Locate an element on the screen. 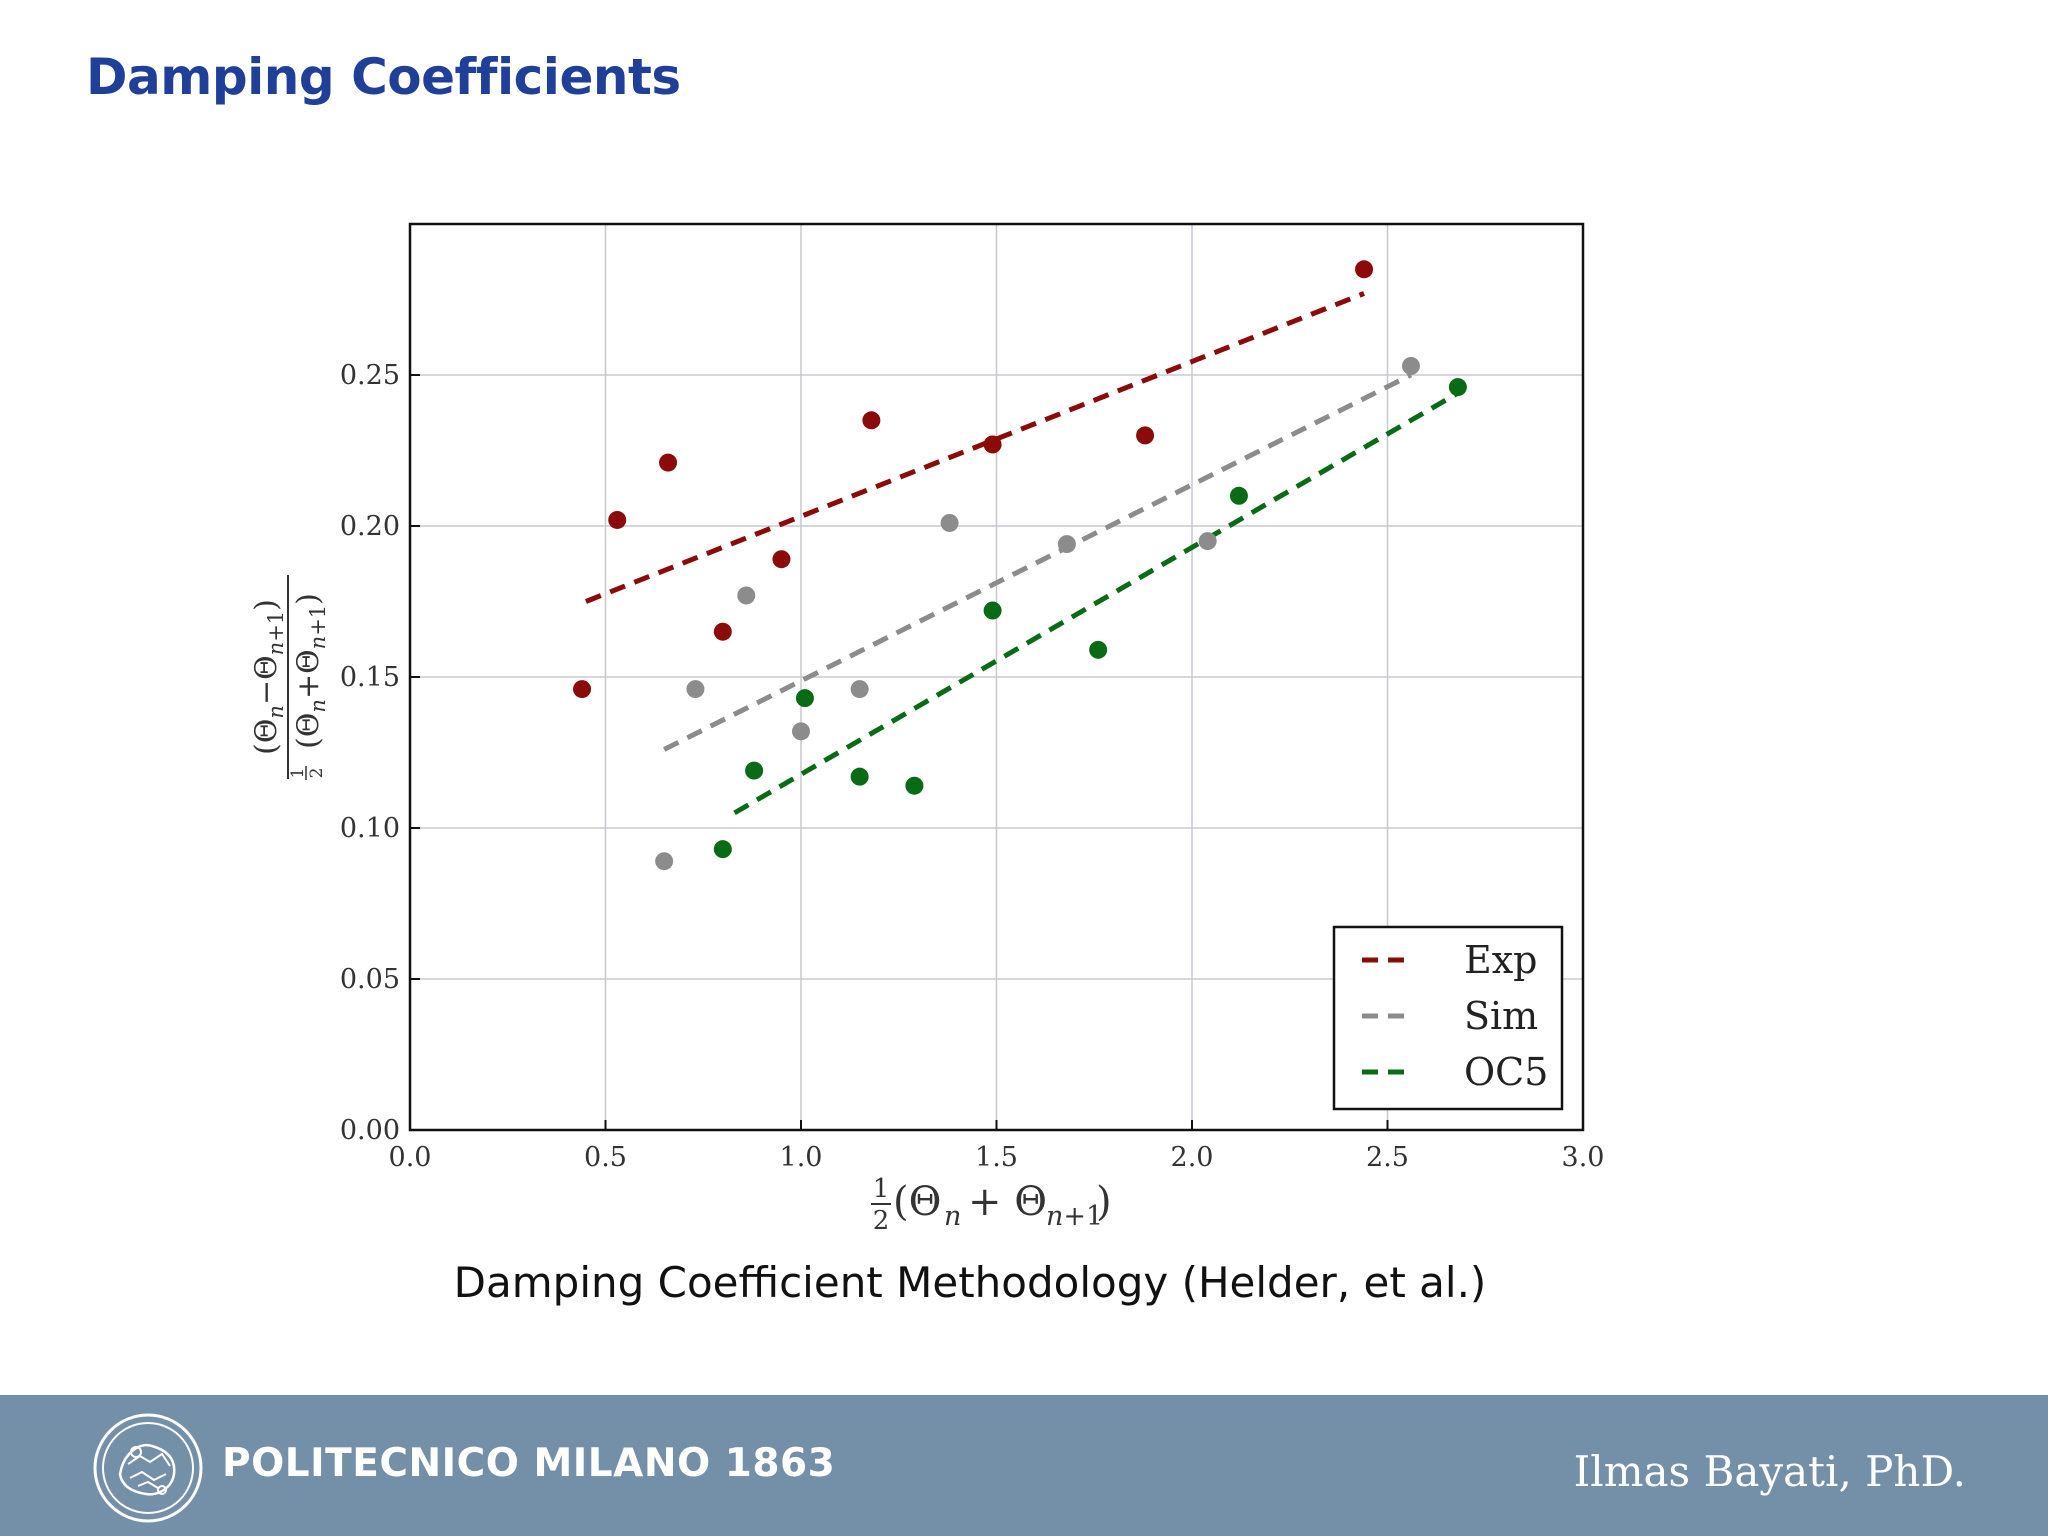 This screenshot has height=1536, width=2048. x-tick-label: 0.0 is located at coordinates (410, 1157).